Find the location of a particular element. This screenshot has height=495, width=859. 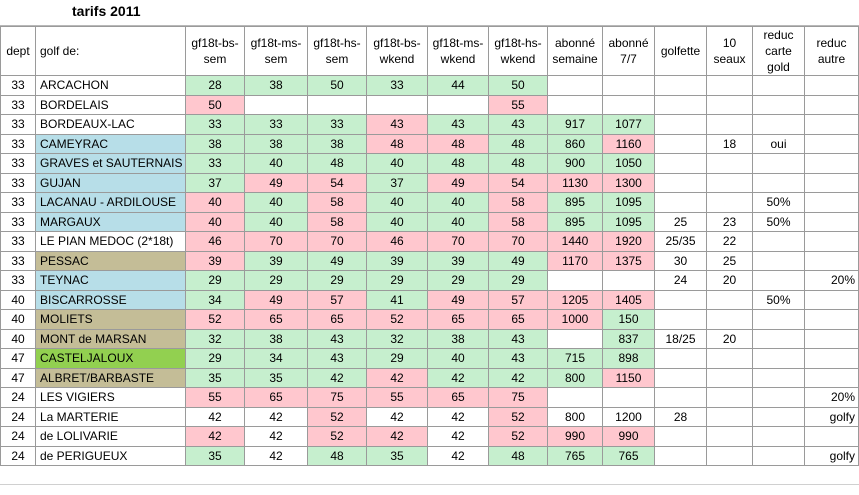

cell-abonne-semaine: 1440 is located at coordinates (575, 241).